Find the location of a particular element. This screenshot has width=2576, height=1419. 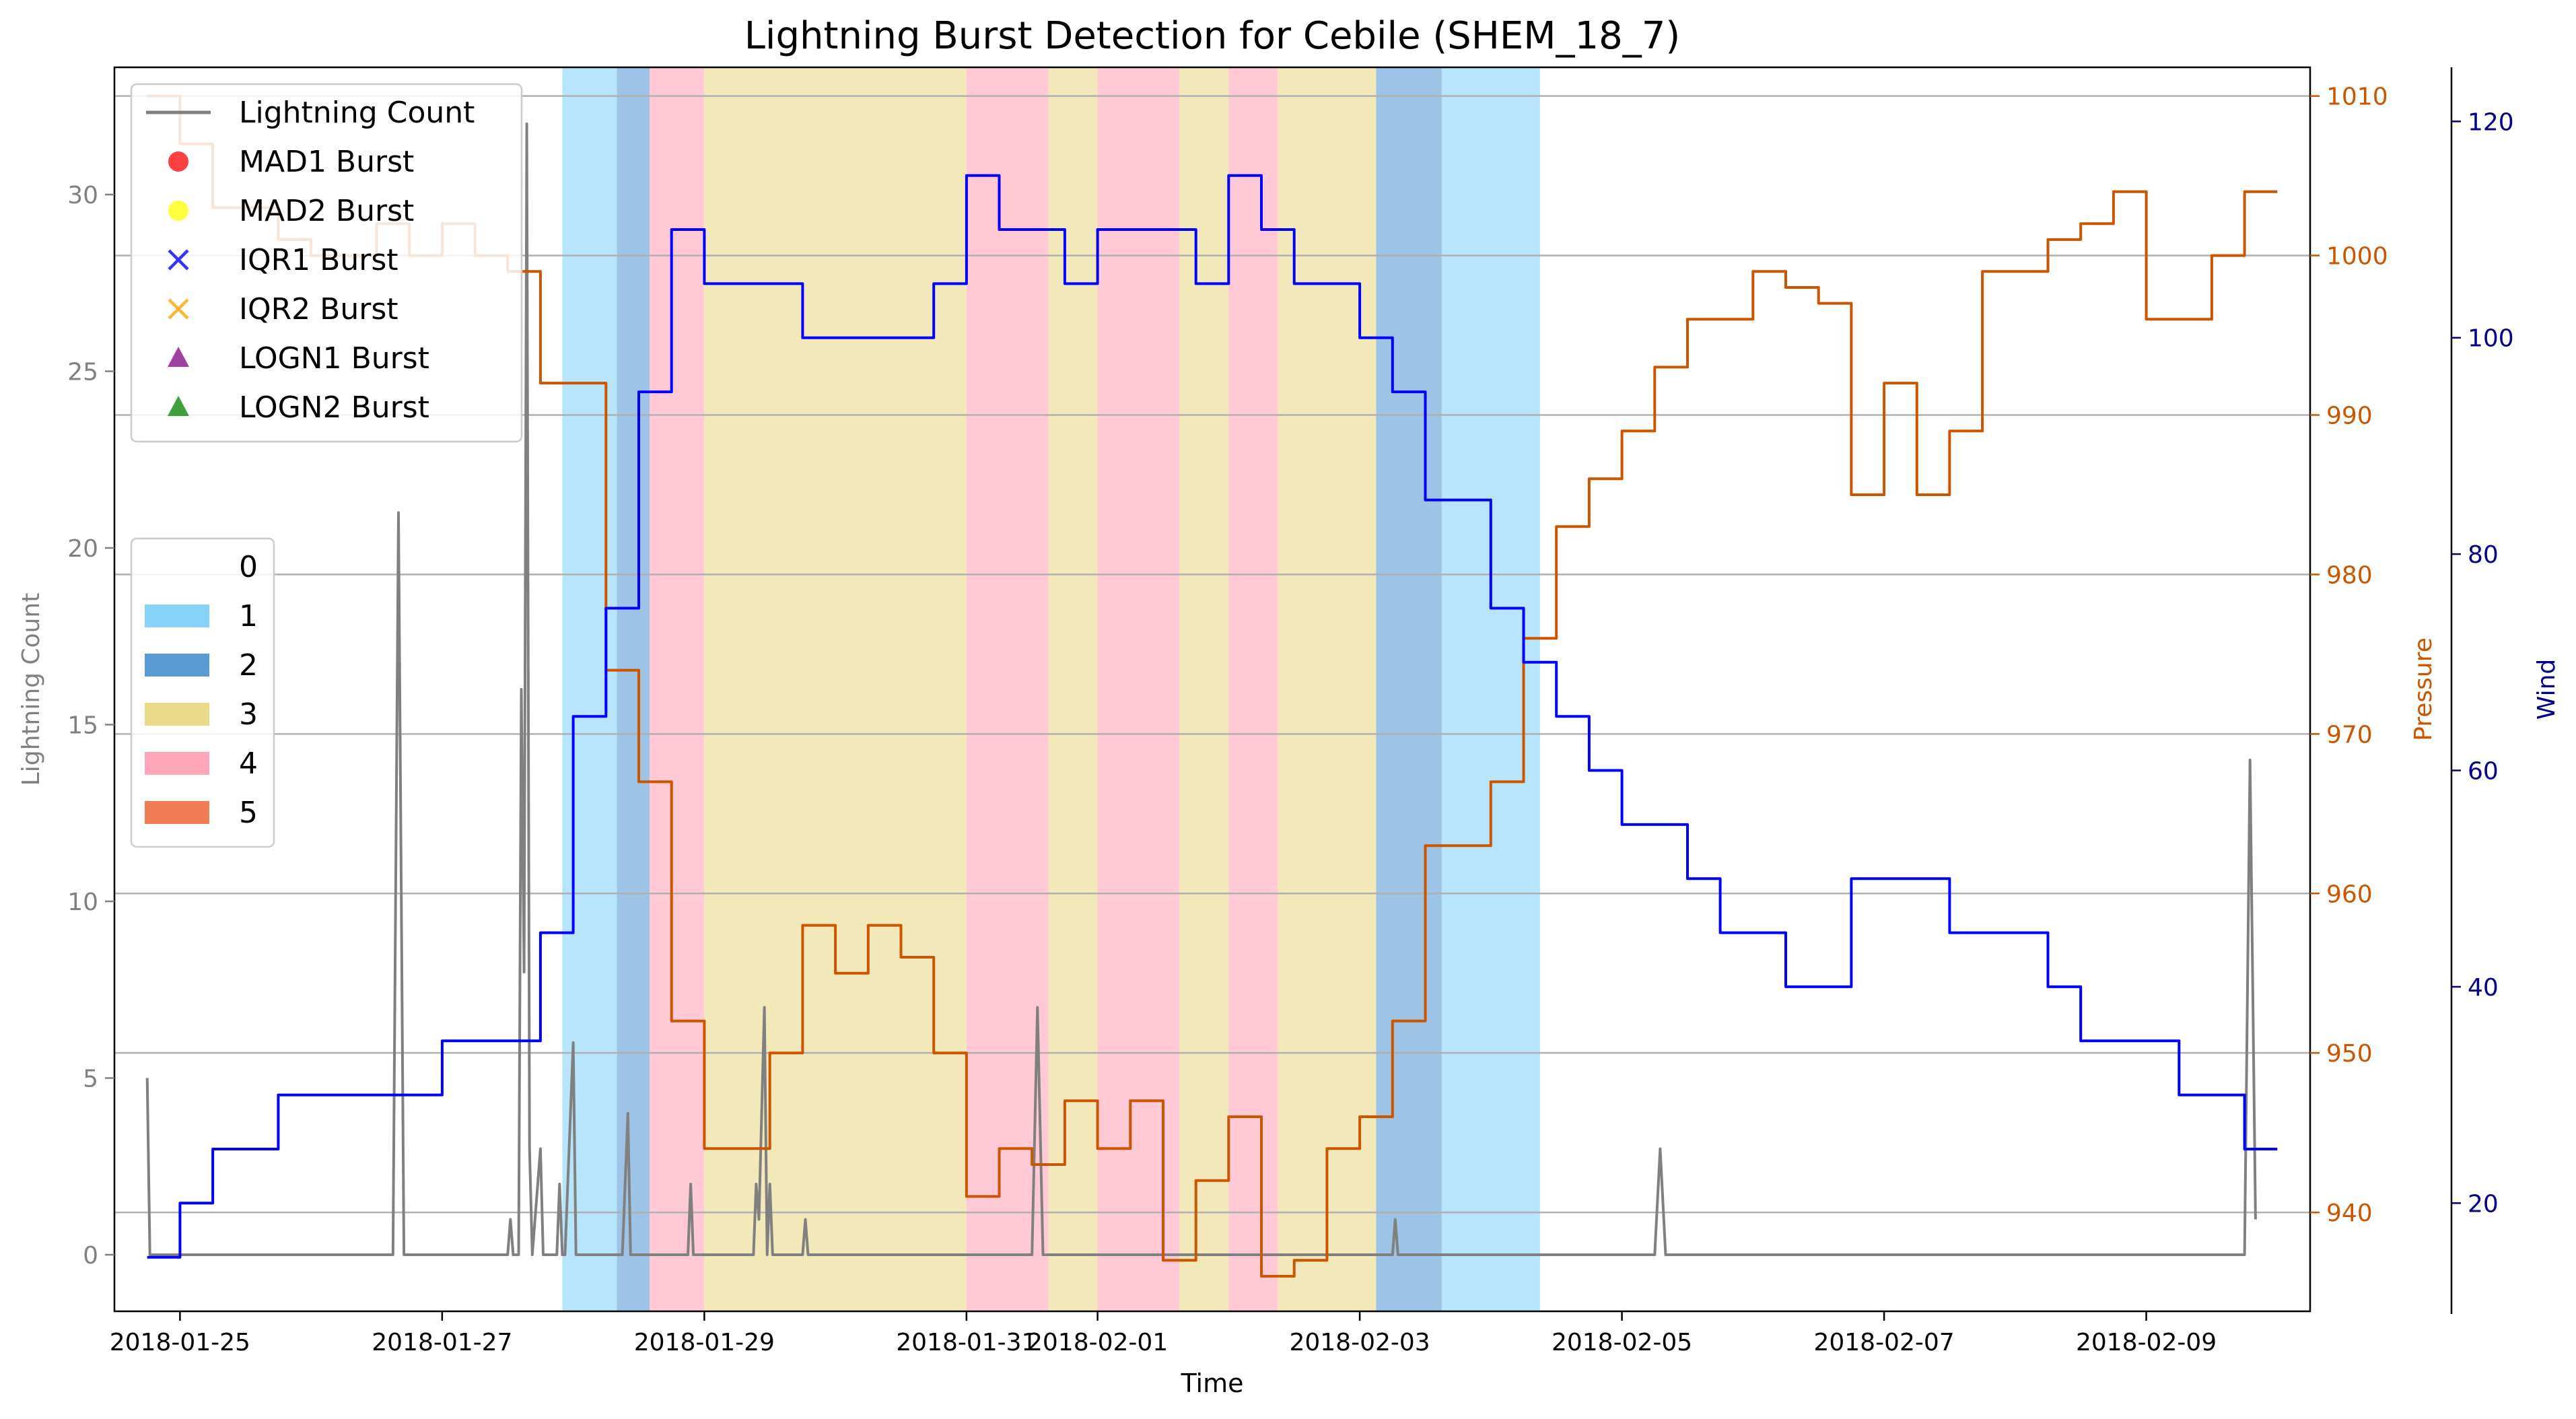

wind-tick-label: 60 is located at coordinates (2483, 772).